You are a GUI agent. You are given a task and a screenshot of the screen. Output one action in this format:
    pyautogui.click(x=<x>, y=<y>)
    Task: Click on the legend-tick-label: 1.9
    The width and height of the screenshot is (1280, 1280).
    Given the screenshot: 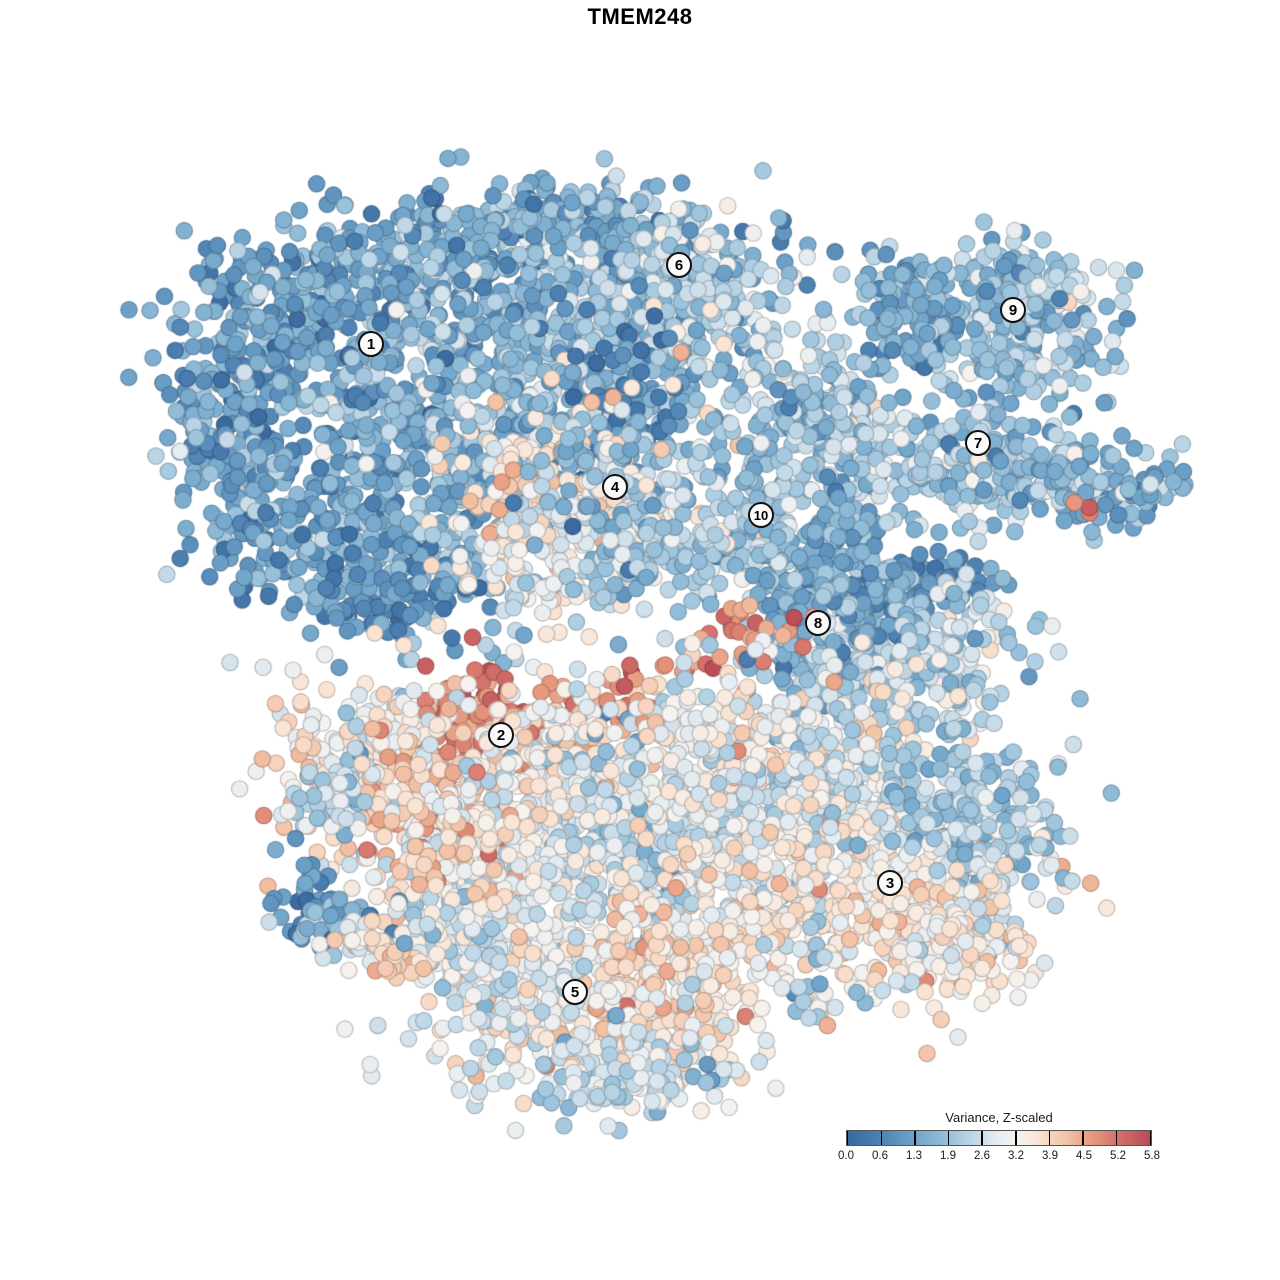 What is the action you would take?
    pyautogui.click(x=947, y=1156)
    